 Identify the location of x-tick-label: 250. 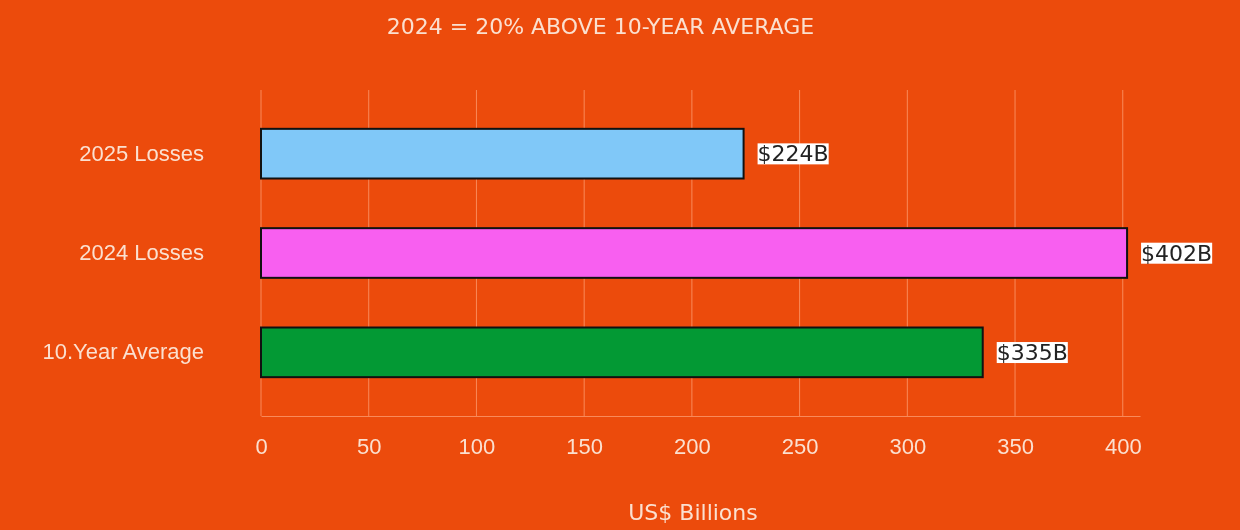
(800, 446).